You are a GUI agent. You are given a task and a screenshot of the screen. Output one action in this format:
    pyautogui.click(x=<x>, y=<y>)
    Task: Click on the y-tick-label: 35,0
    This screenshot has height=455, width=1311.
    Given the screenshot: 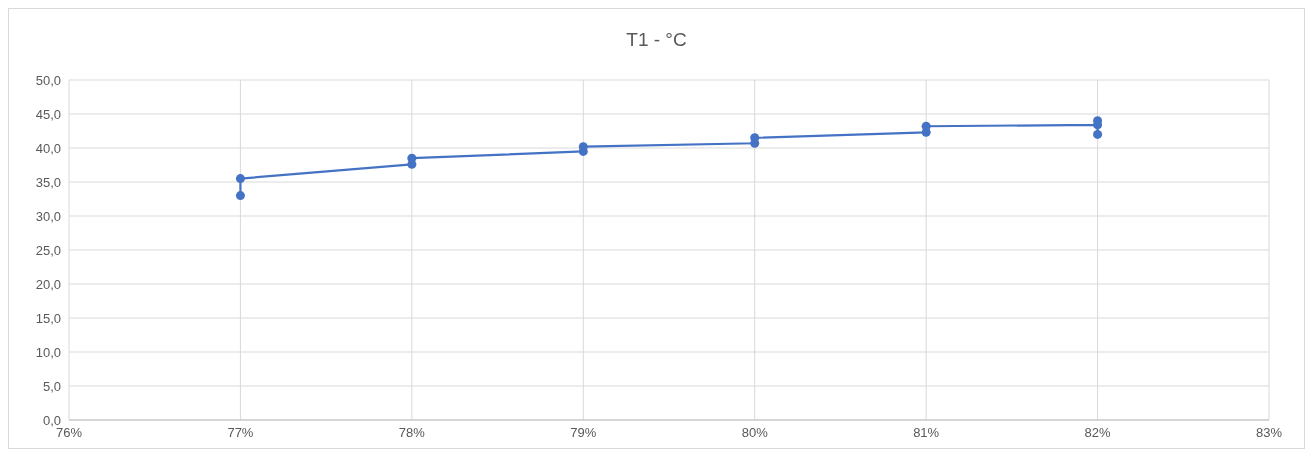 What is the action you would take?
    pyautogui.click(x=48, y=182)
    